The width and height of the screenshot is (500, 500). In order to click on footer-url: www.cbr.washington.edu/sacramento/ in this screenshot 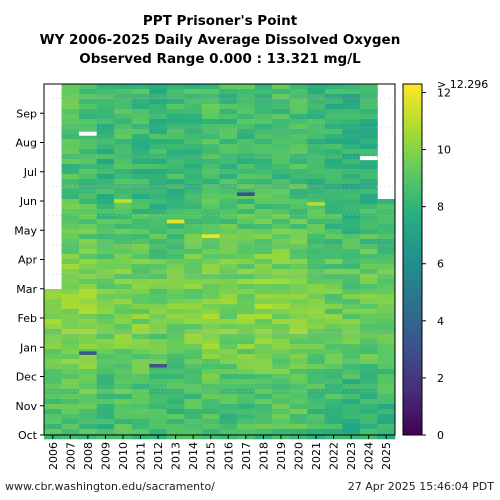, I will do `click(110, 486)`.